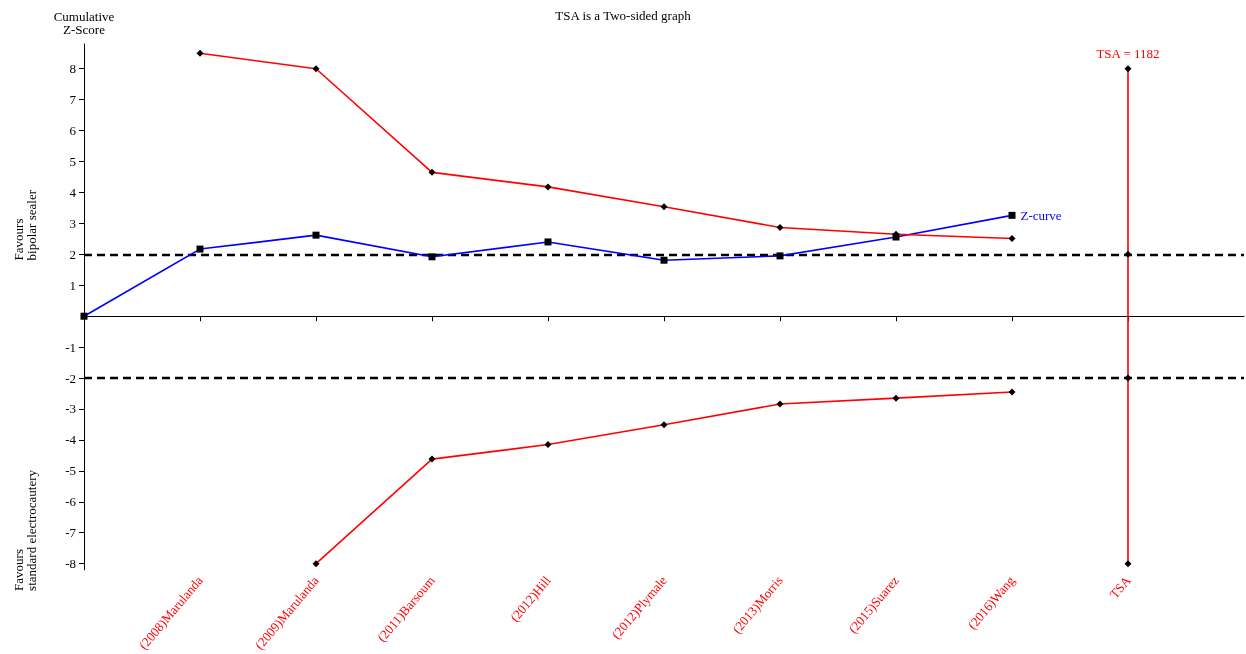 Image resolution: width=1246 pixels, height=654 pixels. Describe the element at coordinates (70, 378) in the screenshot. I see `y-tick-label: -2` at that location.